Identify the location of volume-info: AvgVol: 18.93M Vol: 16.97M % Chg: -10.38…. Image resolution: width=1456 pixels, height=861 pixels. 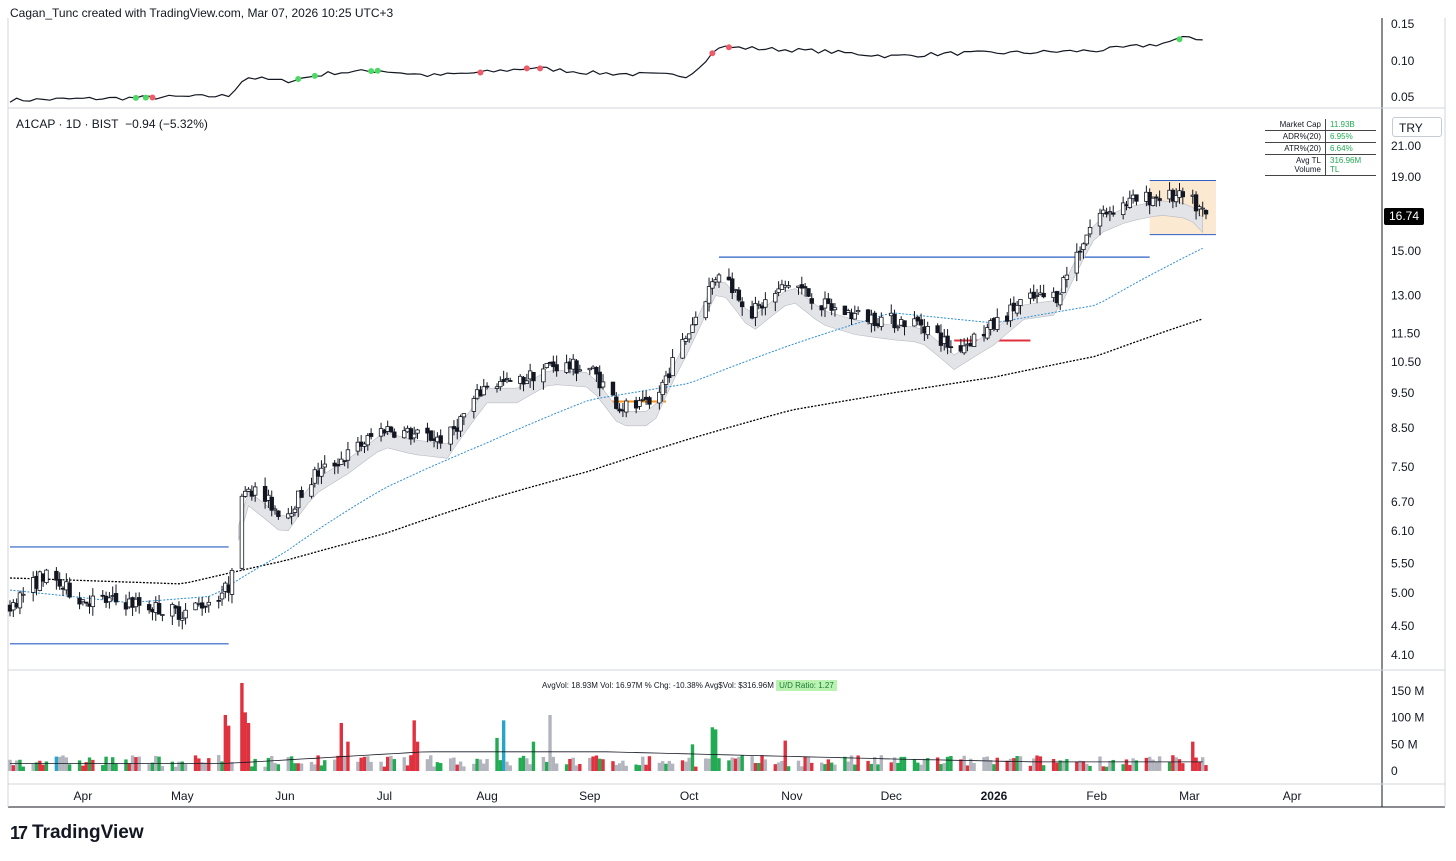
(689, 685).